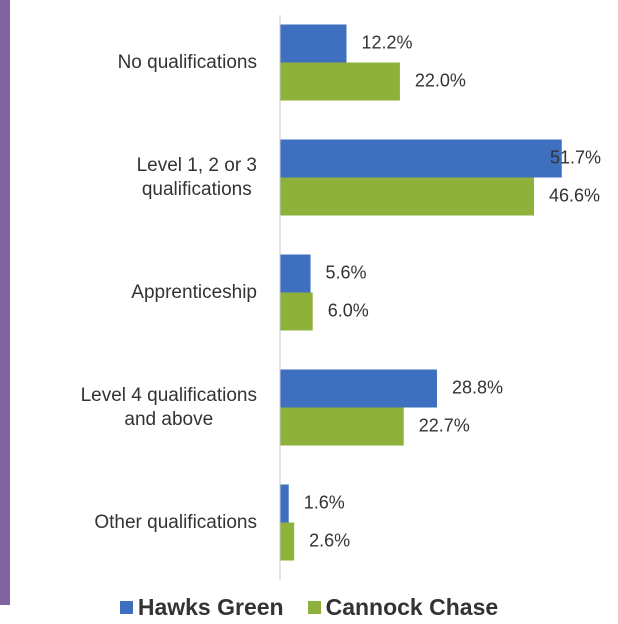 The height and width of the screenshot is (624, 618). I want to click on category-label: No qualifications, so click(187, 62).